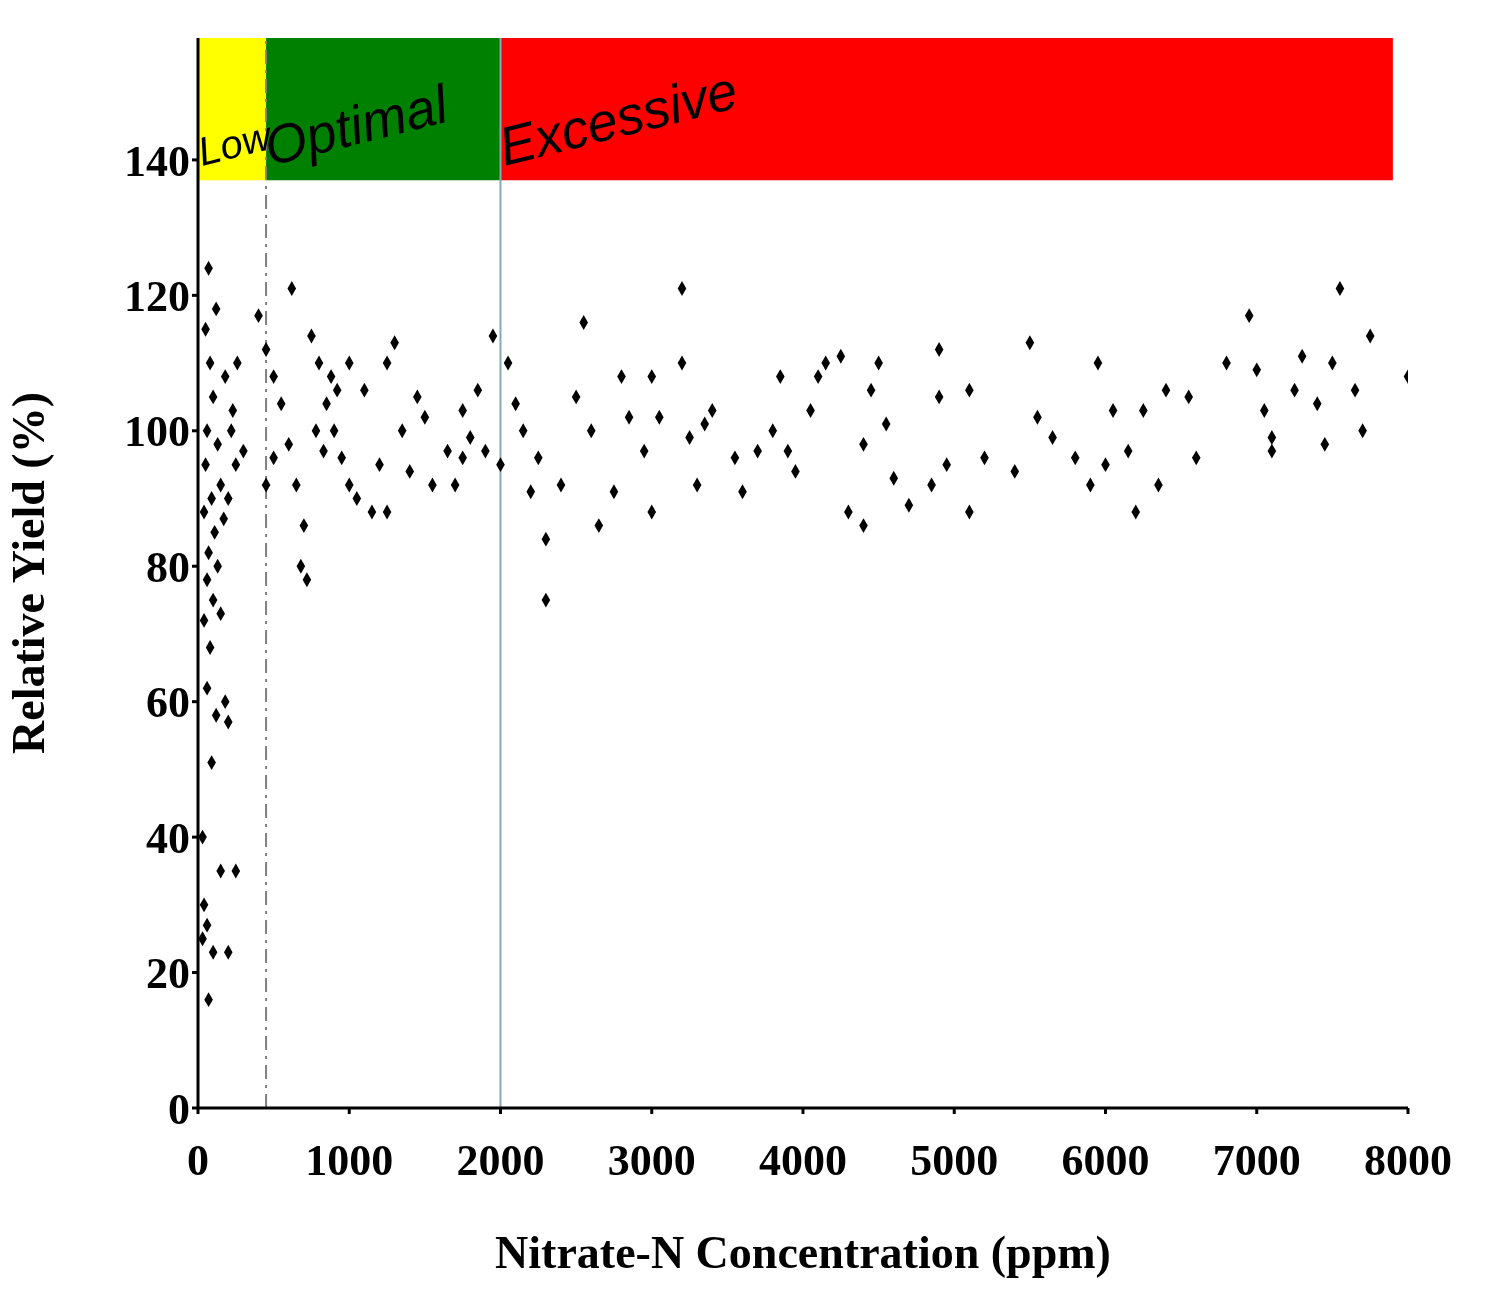  What do you see at coordinates (1408, 1161) in the screenshot?
I see `x-tick-label: 8000` at bounding box center [1408, 1161].